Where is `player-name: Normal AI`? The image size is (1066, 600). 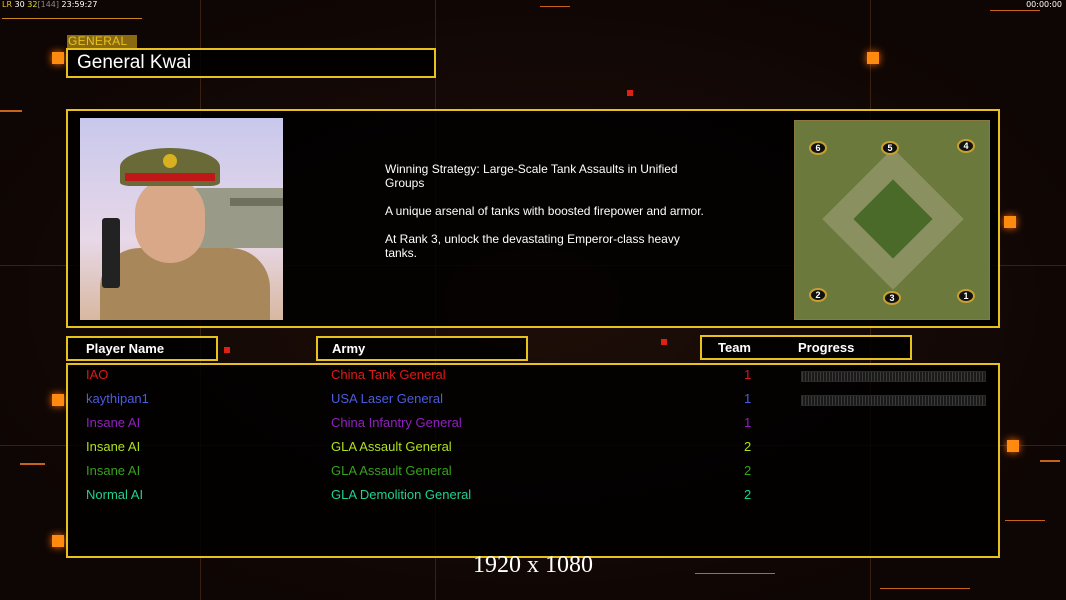
player-name: Normal AI is located at coordinates (115, 494).